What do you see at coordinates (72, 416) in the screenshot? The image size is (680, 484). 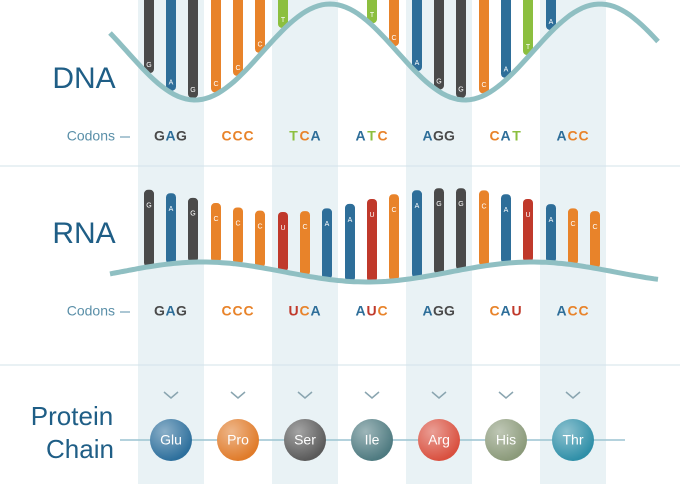 I see `protein-label: Protein` at bounding box center [72, 416].